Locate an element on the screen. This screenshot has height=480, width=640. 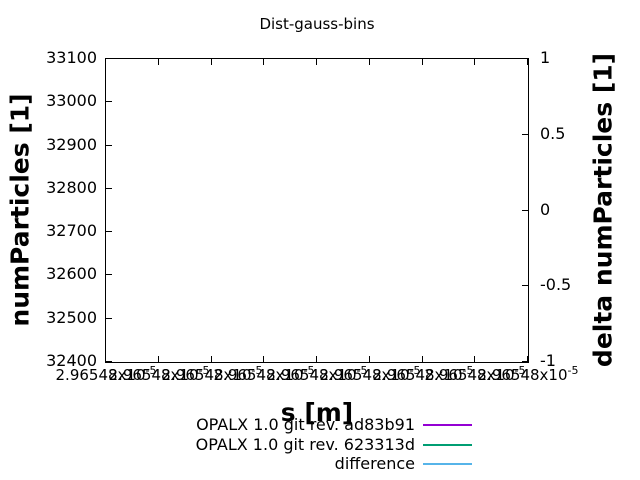
y-right-tick-label: -0.5 is located at coordinates (556, 284).